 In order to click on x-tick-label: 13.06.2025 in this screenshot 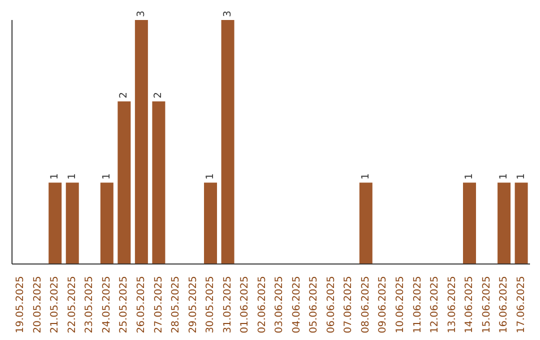, I will do `click(452, 305)`.